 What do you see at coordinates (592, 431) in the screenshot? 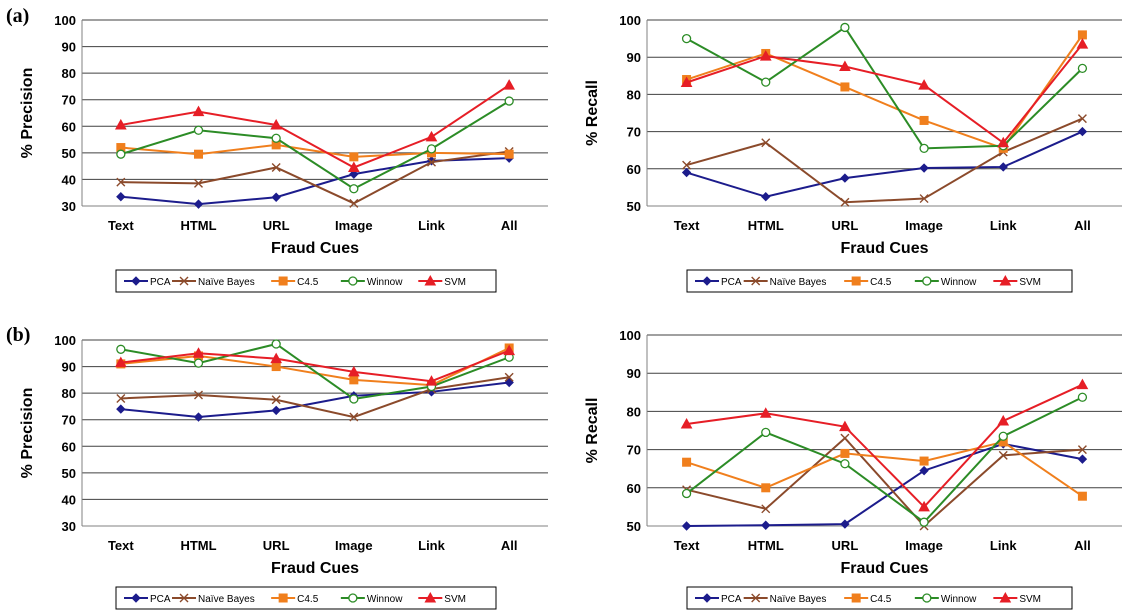
I see `y-axis-title: % Recall` at bounding box center [592, 431].